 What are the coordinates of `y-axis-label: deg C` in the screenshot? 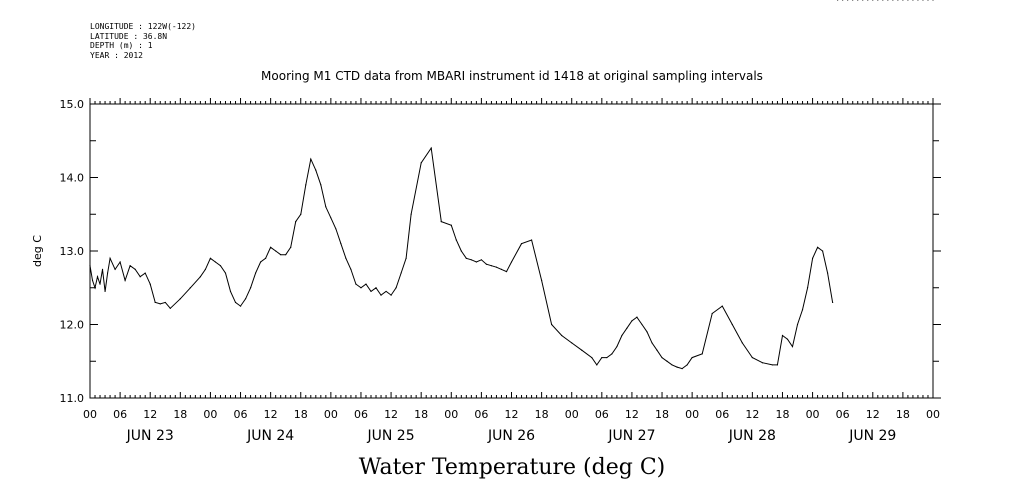 It's located at (37, 251).